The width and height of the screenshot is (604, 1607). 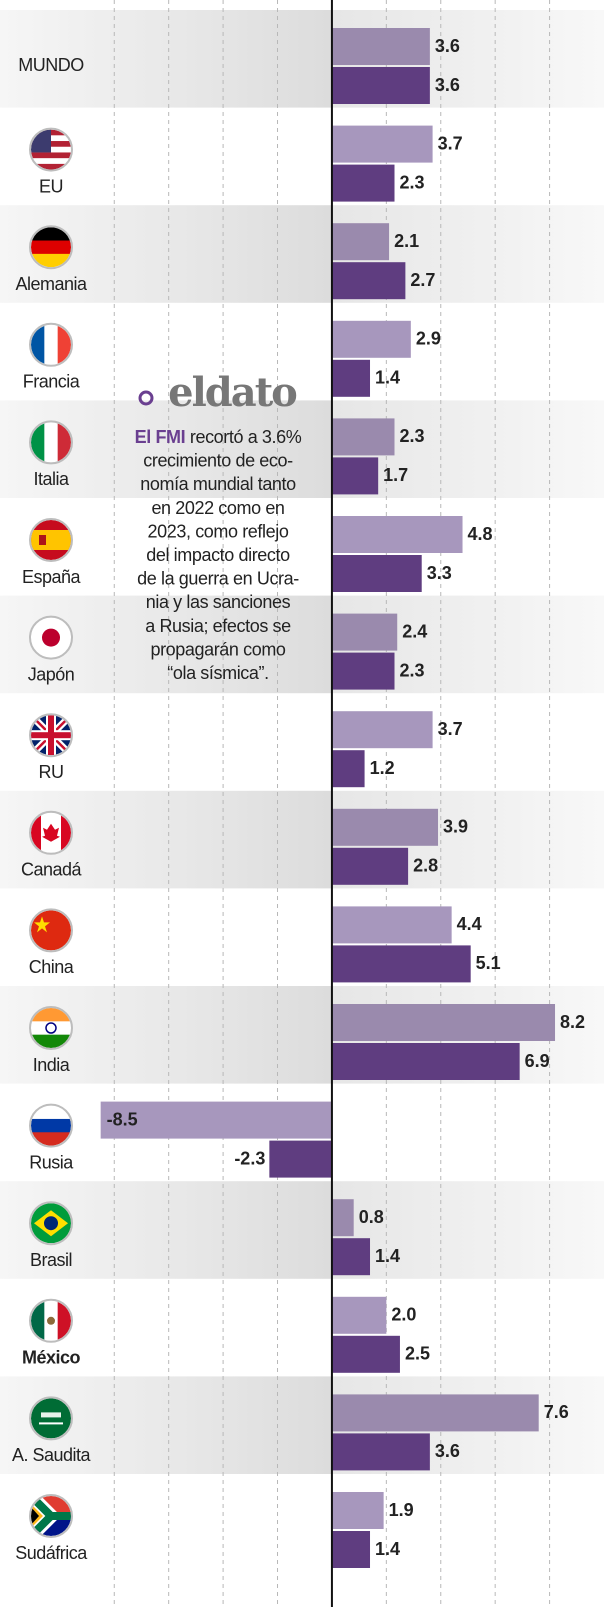 I want to click on logo-ring, so click(x=146, y=398).